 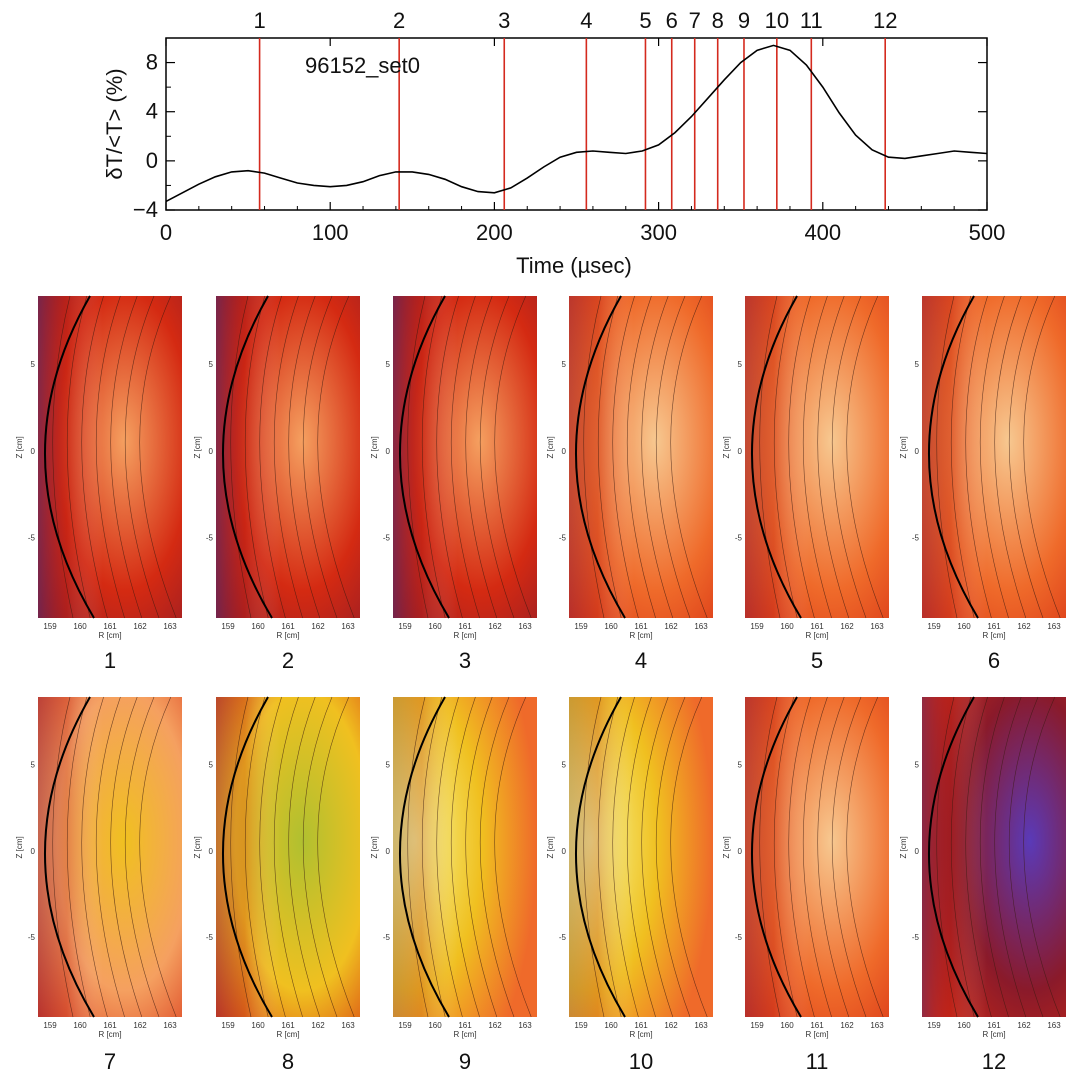 I want to click on time-marker-label-12: 12, so click(x=885, y=20).